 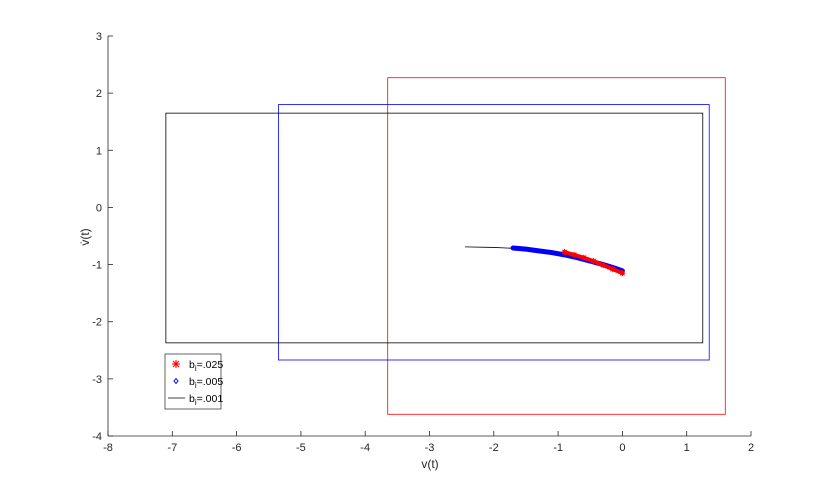 What do you see at coordinates (622, 448) in the screenshot?
I see `x-tick-label: 0` at bounding box center [622, 448].